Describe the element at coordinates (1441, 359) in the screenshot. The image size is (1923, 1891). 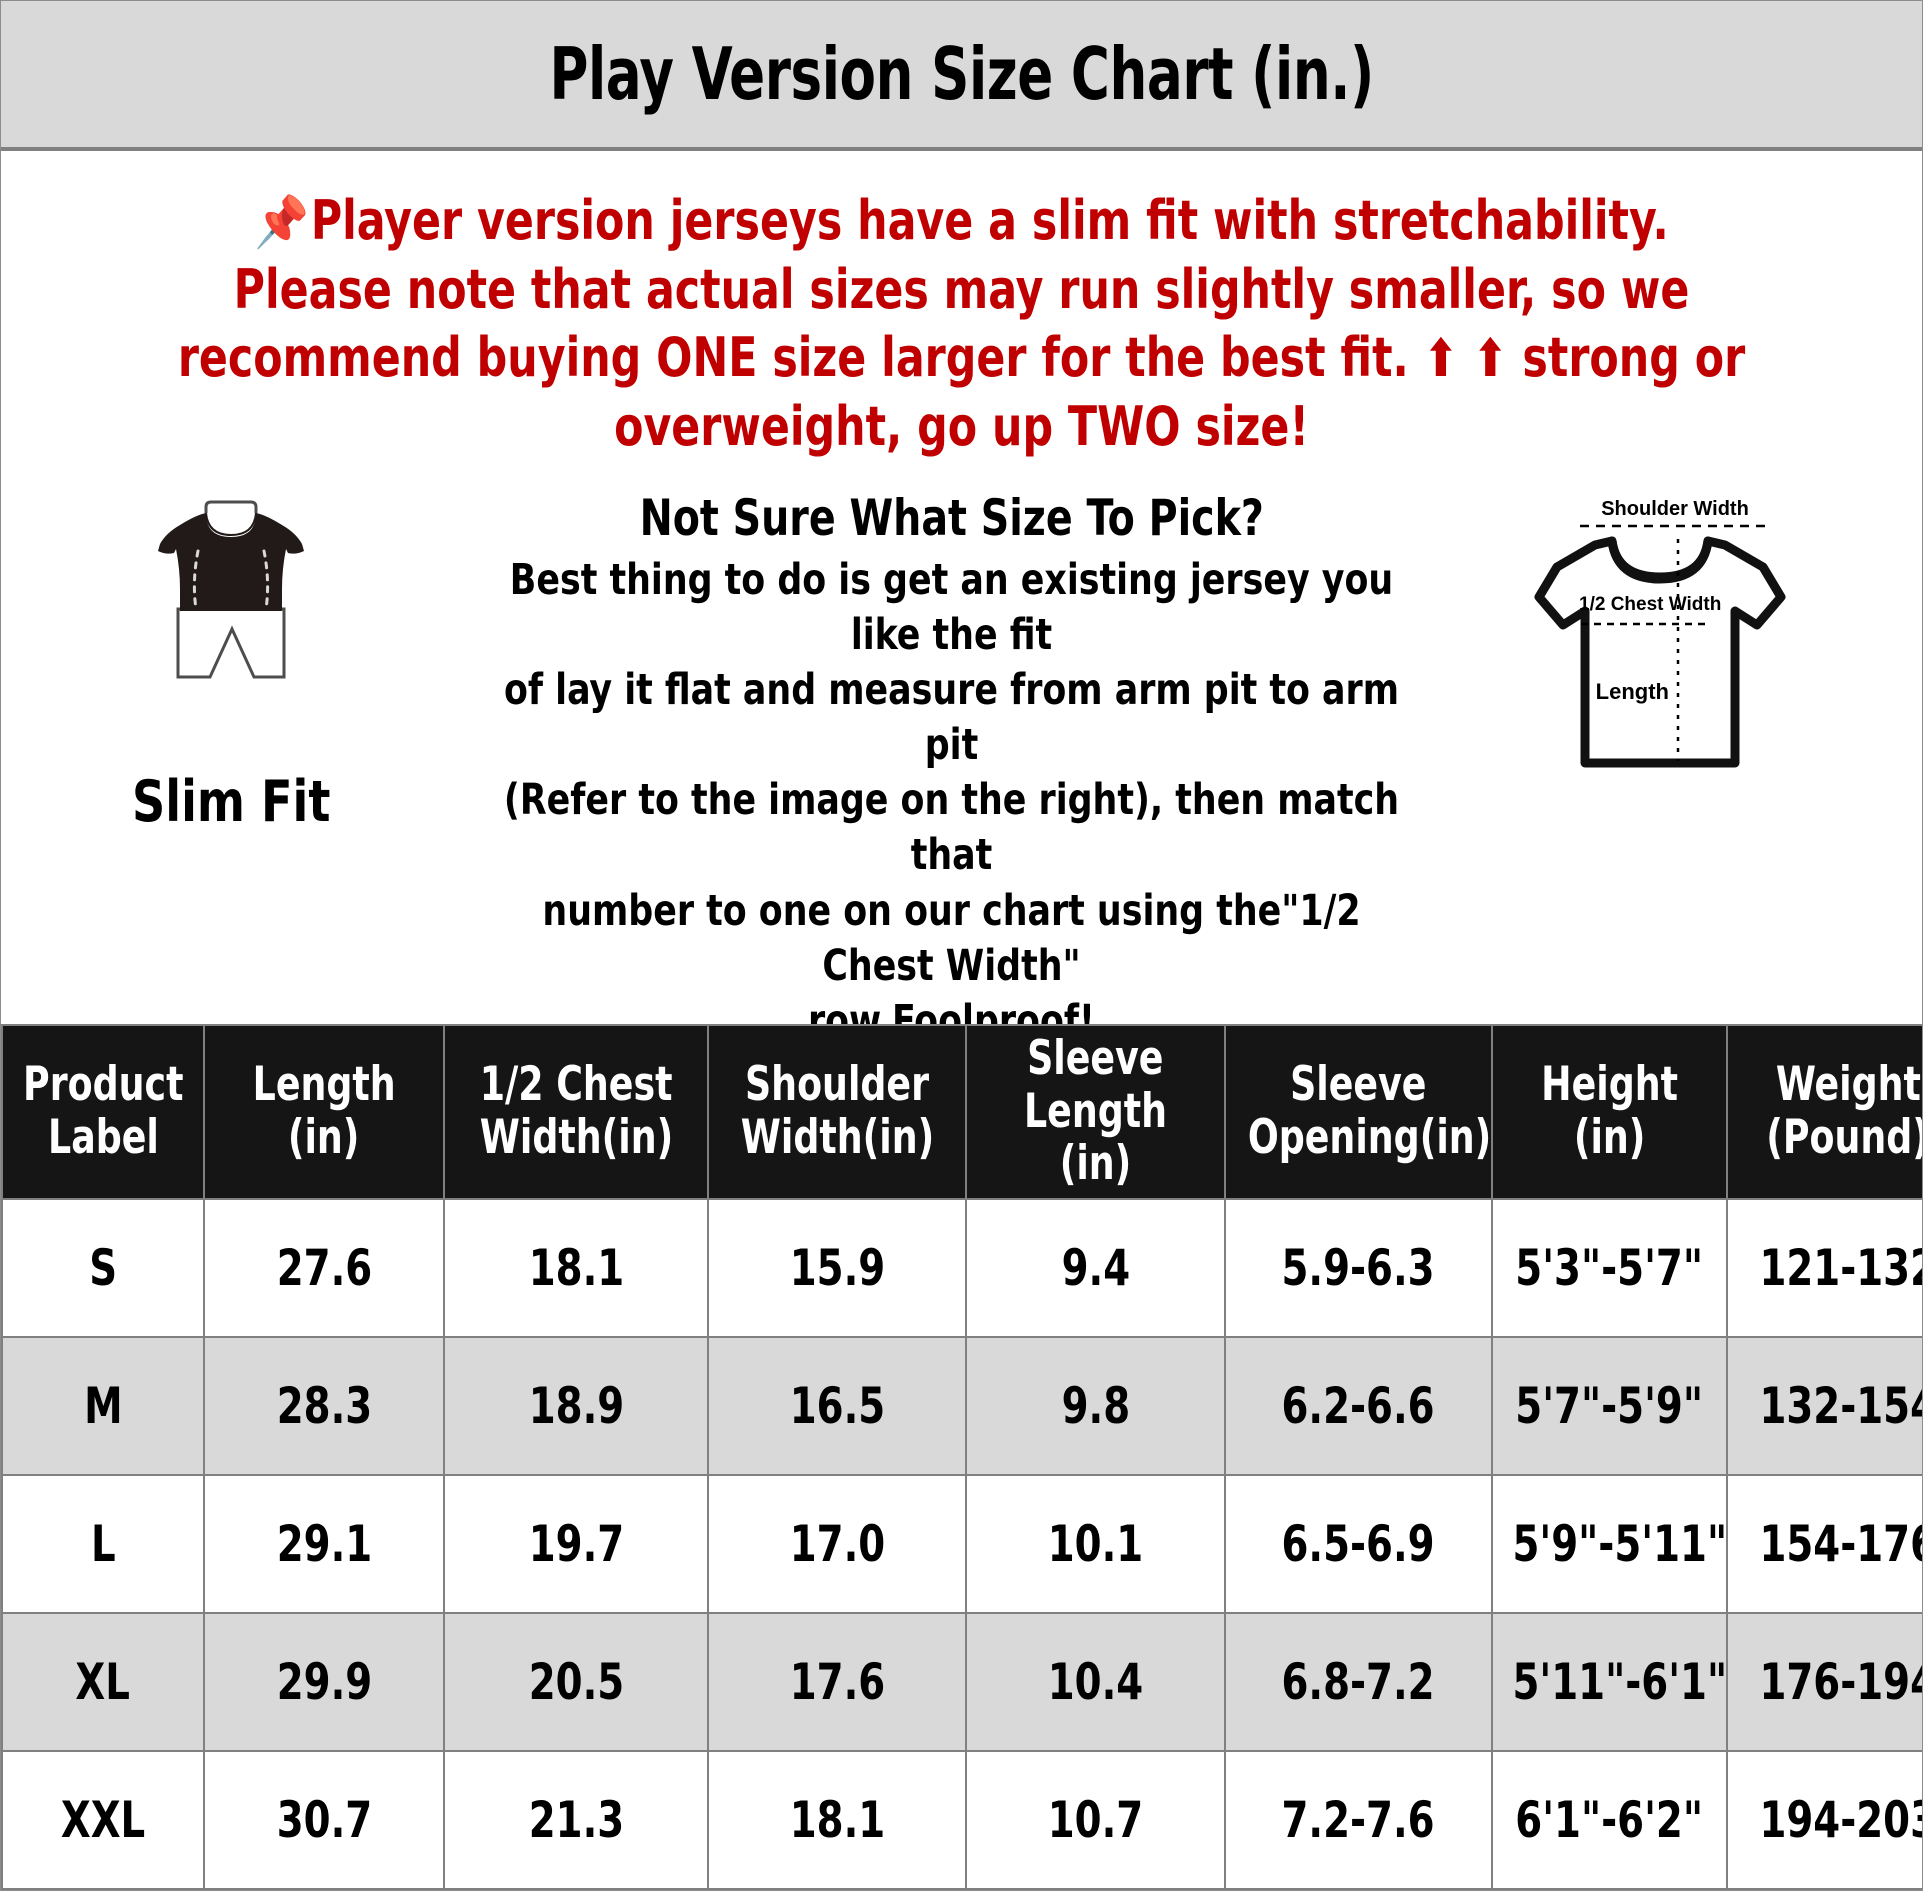
I see `up-arrow-icon-1: ⬆` at that location.